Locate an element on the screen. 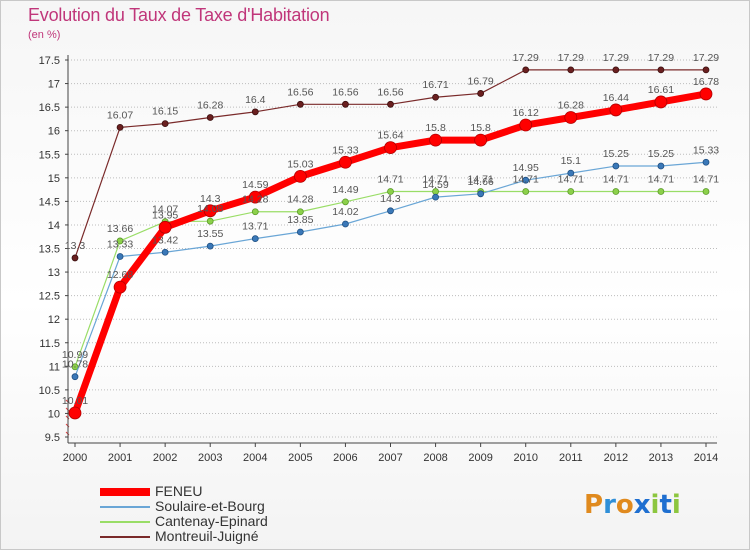 The height and width of the screenshot is (550, 750). data-label: 14.59 is located at coordinates (255, 185).